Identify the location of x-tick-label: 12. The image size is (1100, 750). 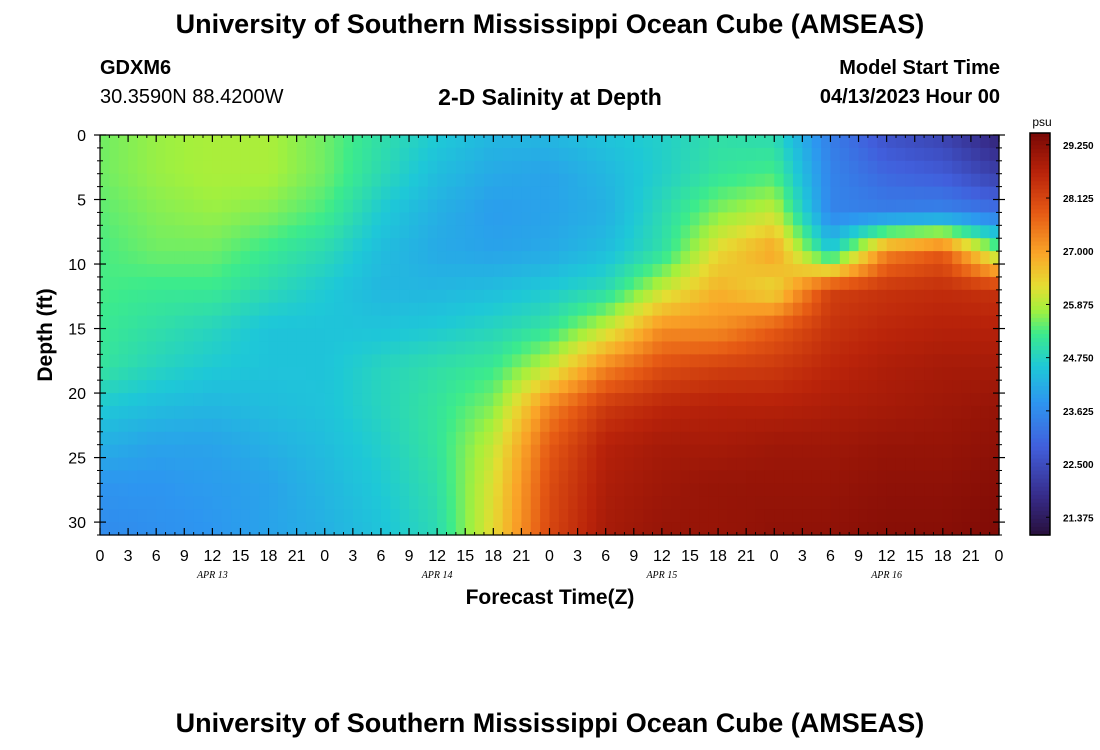
(662, 556).